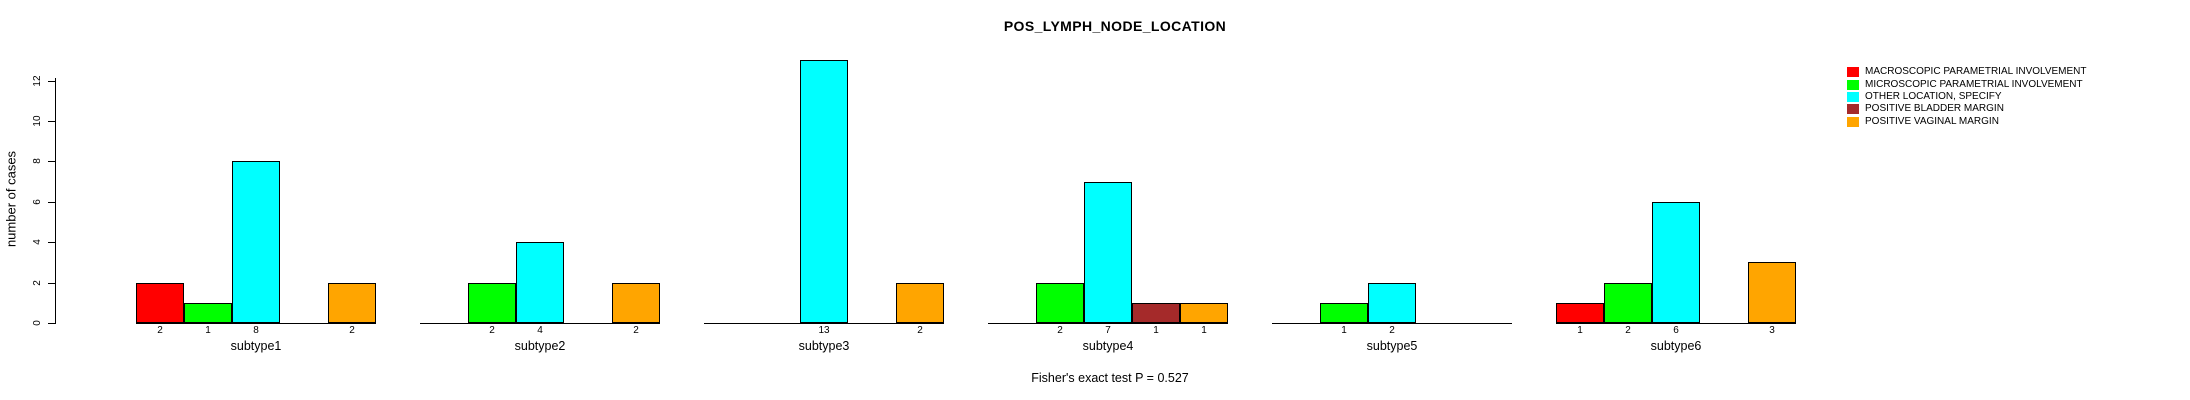 The image size is (2190, 400). I want to click on legend-item: OTHER LOCATION, SPECIFY, so click(1967, 97).